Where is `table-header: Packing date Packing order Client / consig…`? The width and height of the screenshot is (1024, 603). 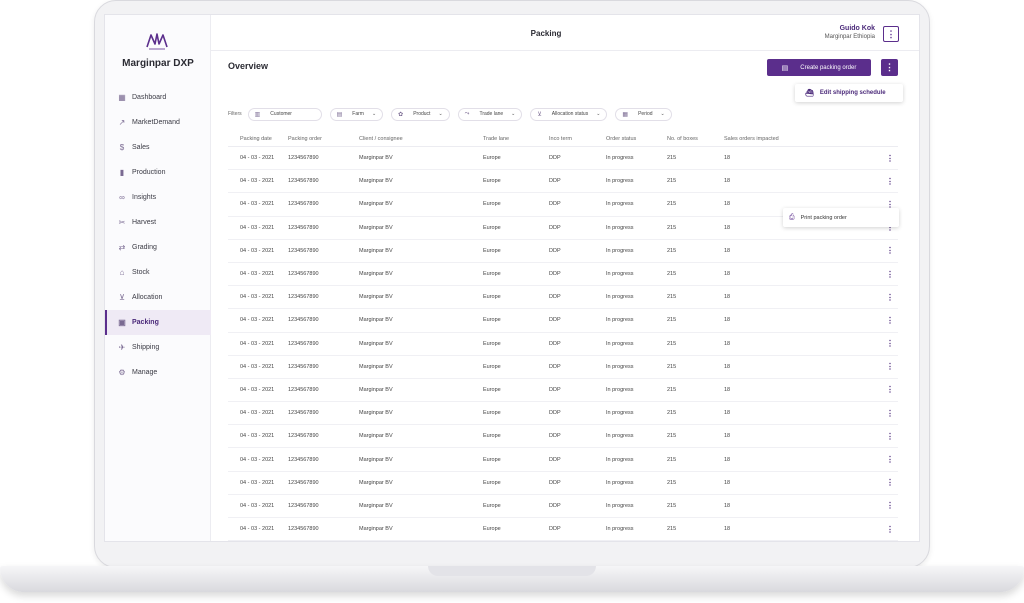 table-header: Packing date Packing order Client / consig… is located at coordinates (563, 139).